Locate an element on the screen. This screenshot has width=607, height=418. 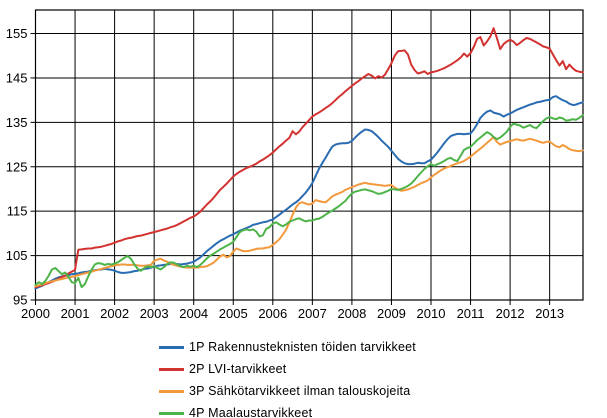
x-tick-label: 2009 is located at coordinates (391, 313).